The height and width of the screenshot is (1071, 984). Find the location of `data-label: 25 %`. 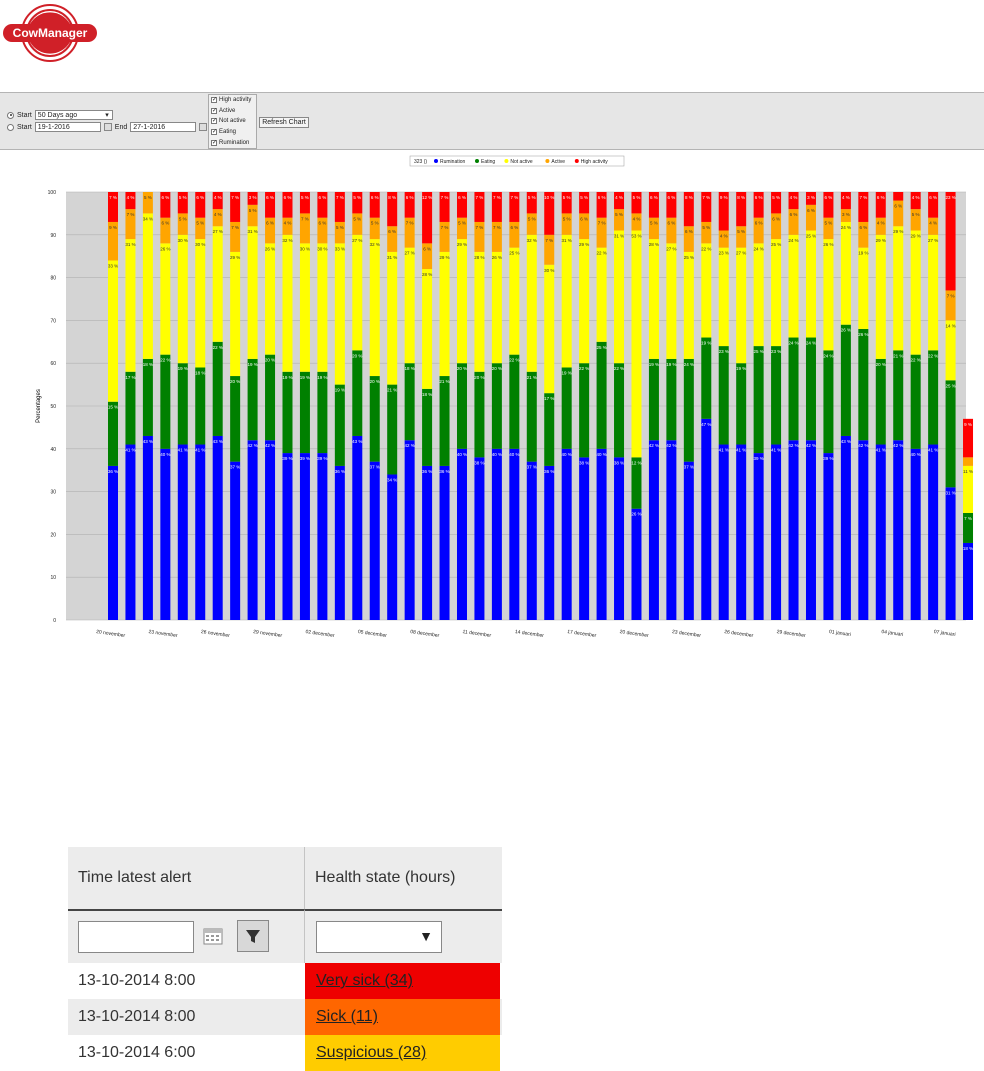

data-label: 25 % is located at coordinates (758, 351).